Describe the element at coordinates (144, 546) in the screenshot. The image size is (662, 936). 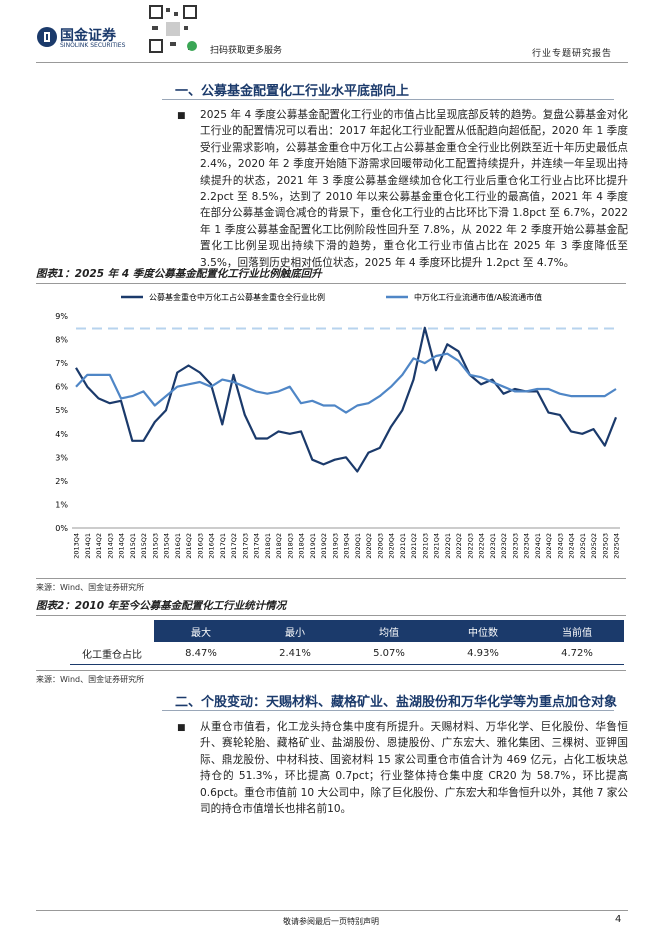
I see `x-tick-label: 2015Q2` at that location.